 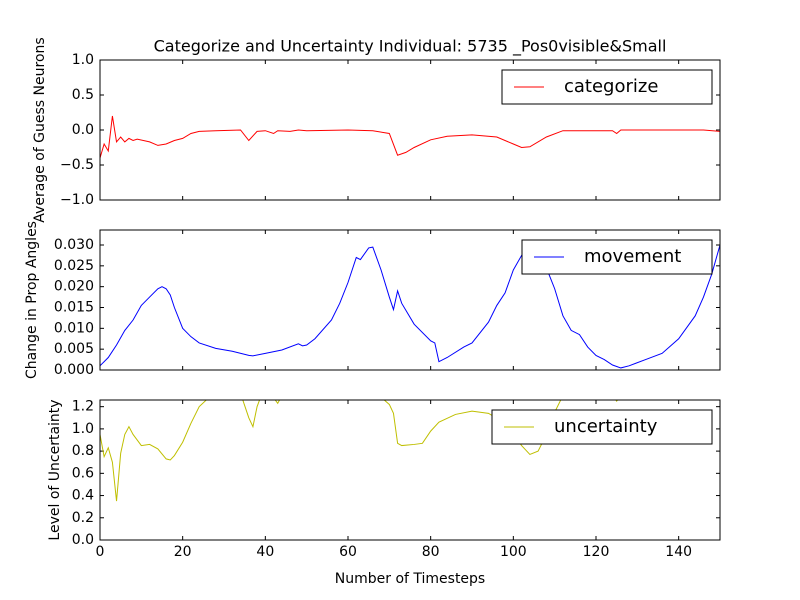 What do you see at coordinates (83, 95) in the screenshot?
I see `y-tick-label: 0.5` at bounding box center [83, 95].